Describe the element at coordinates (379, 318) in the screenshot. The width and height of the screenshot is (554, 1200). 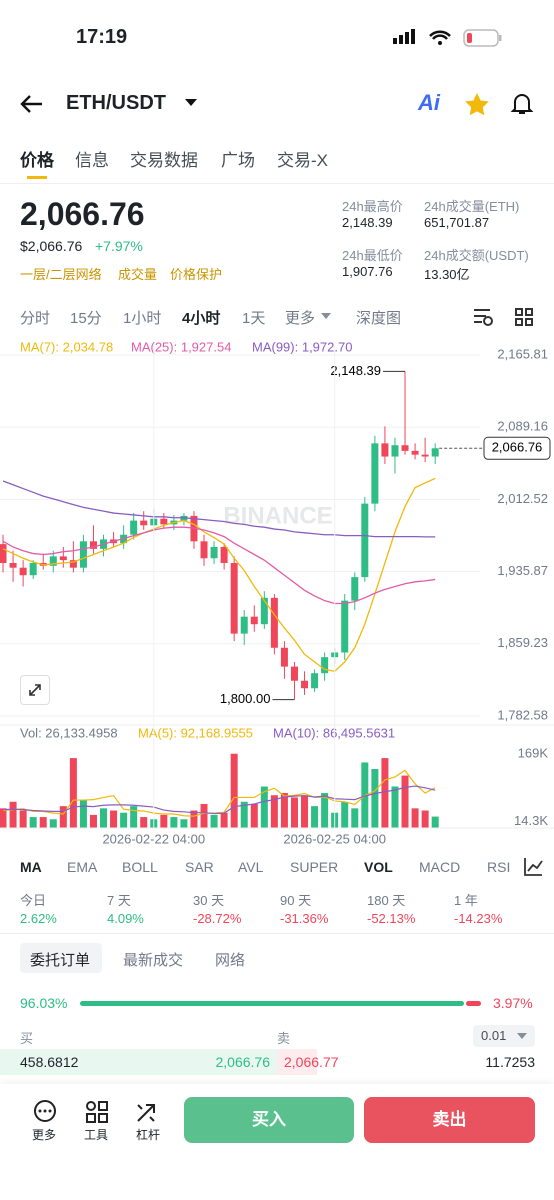
I see `interval: 深度图` at that location.